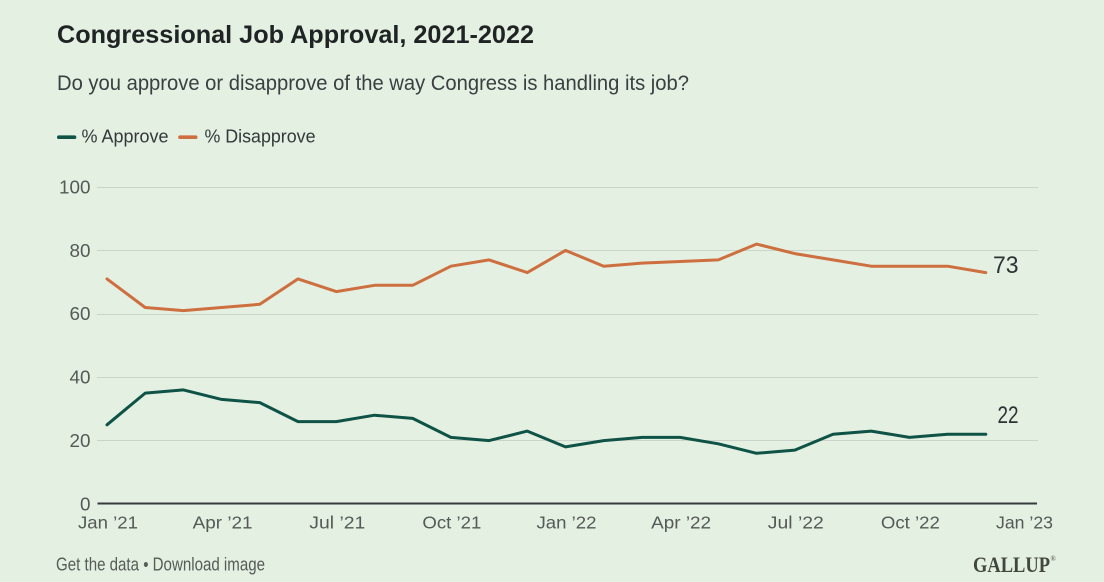 The height and width of the screenshot is (582, 1104). I want to click on svg-text: 73, so click(1006, 265).